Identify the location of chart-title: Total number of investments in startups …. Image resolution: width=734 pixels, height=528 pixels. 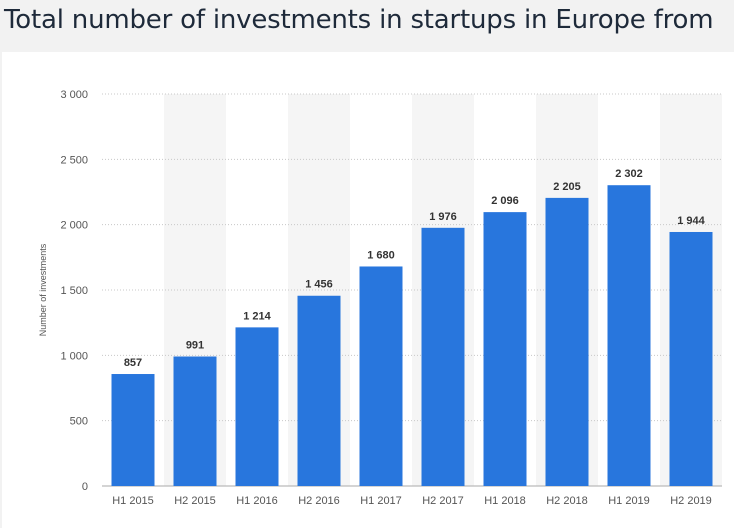
(359, 20).